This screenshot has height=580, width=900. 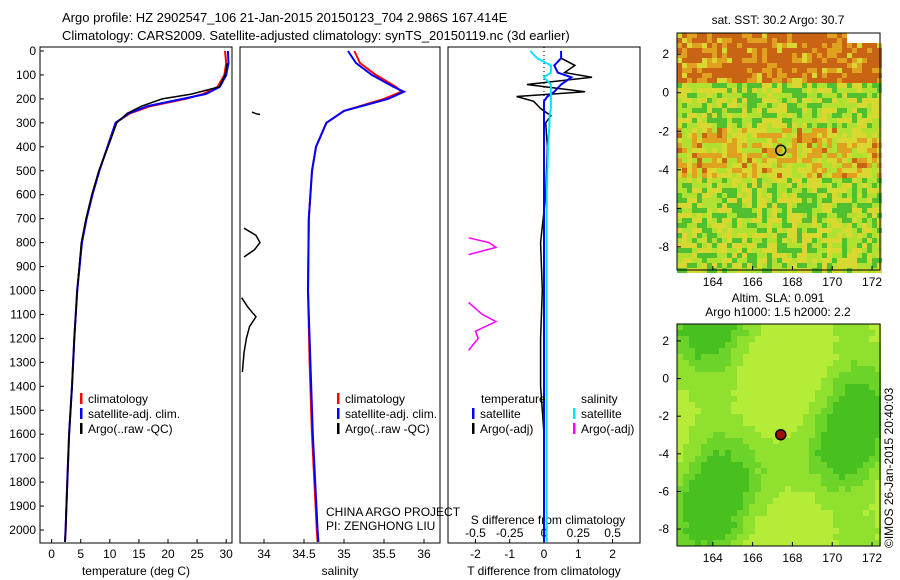 What do you see at coordinates (665, 341) in the screenshot?
I see `y-tick-label: 2` at bounding box center [665, 341].